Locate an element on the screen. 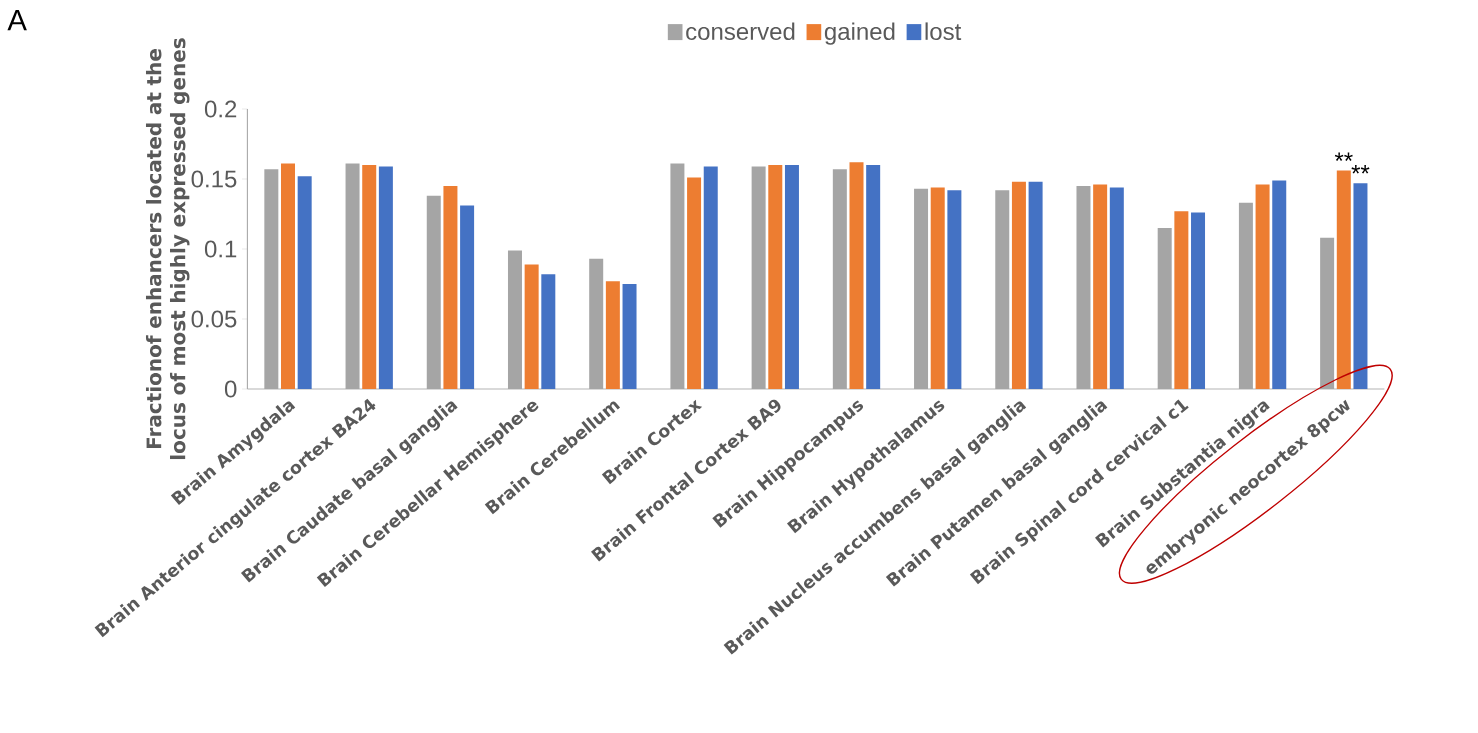 Image resolution: width=1478 pixels, height=733 pixels. y-tick-label: 0.05 is located at coordinates (214, 319).